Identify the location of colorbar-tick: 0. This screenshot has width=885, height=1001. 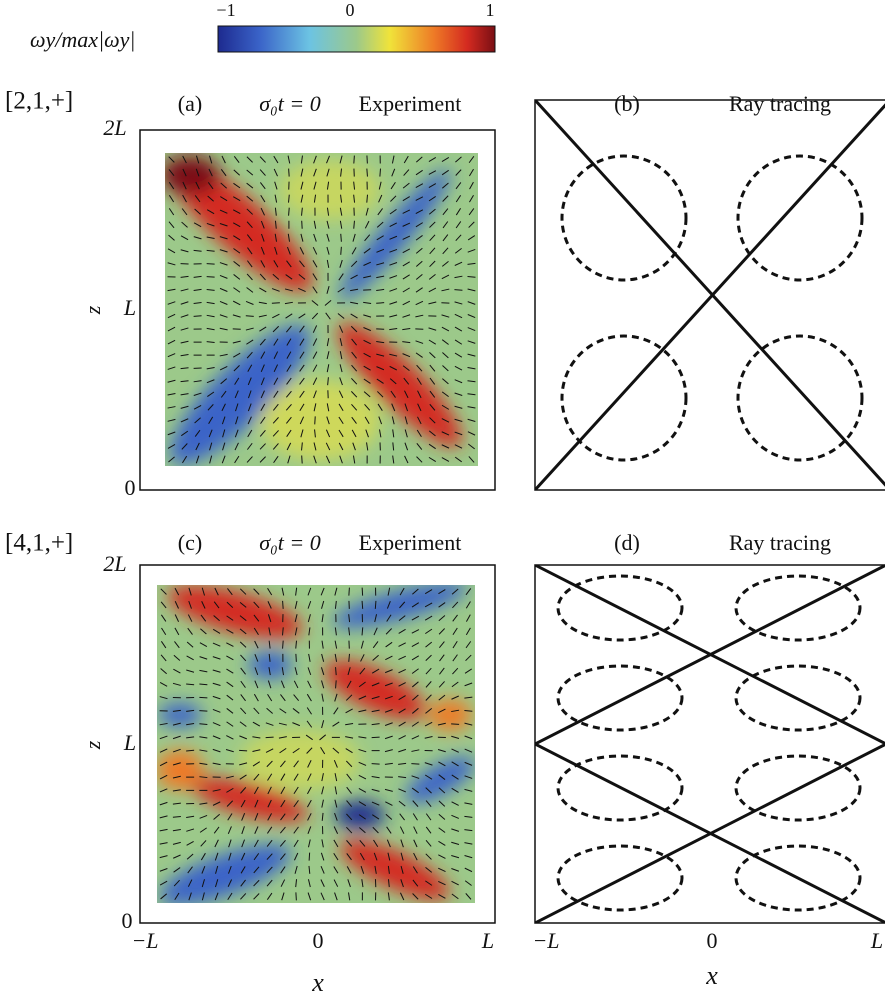
(350, 10).